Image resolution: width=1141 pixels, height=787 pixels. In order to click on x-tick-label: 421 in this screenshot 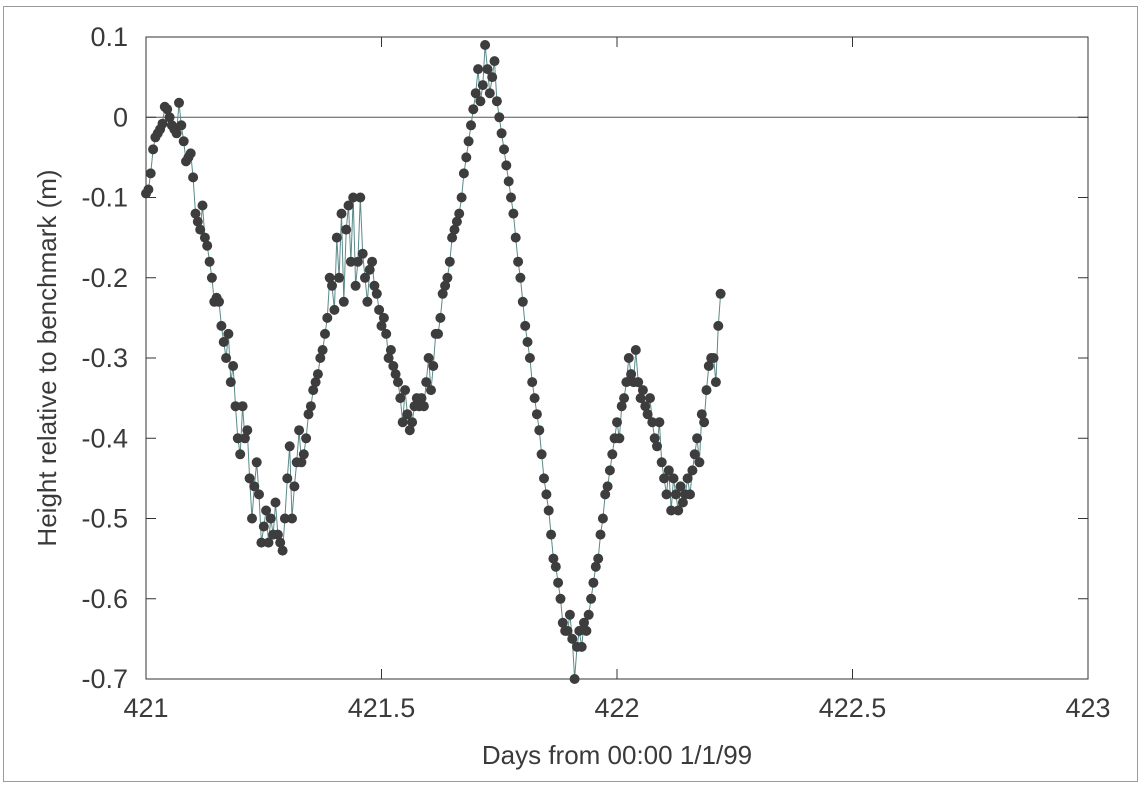, I will do `click(145, 708)`.